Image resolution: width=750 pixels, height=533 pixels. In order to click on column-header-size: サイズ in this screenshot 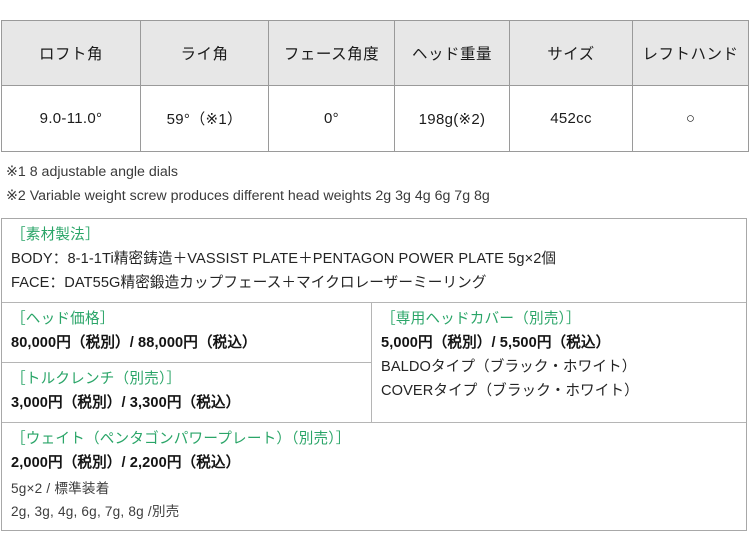, I will do `click(571, 53)`.